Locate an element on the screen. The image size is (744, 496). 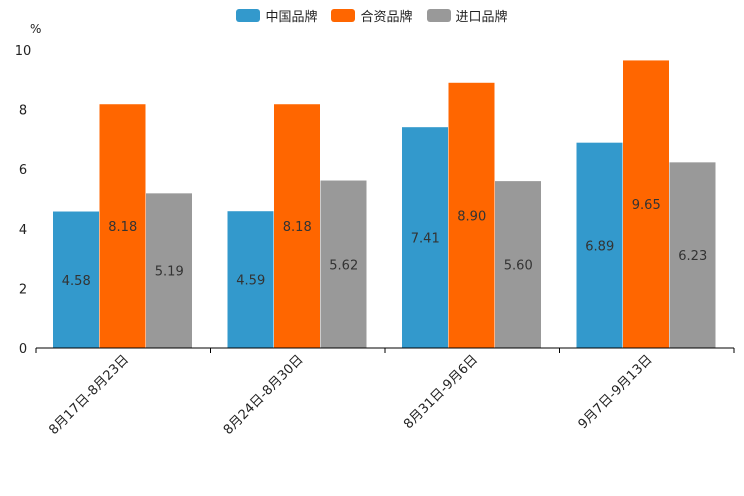
x-tick-label: 8月17日-8月23日 is located at coordinates (89, 395).